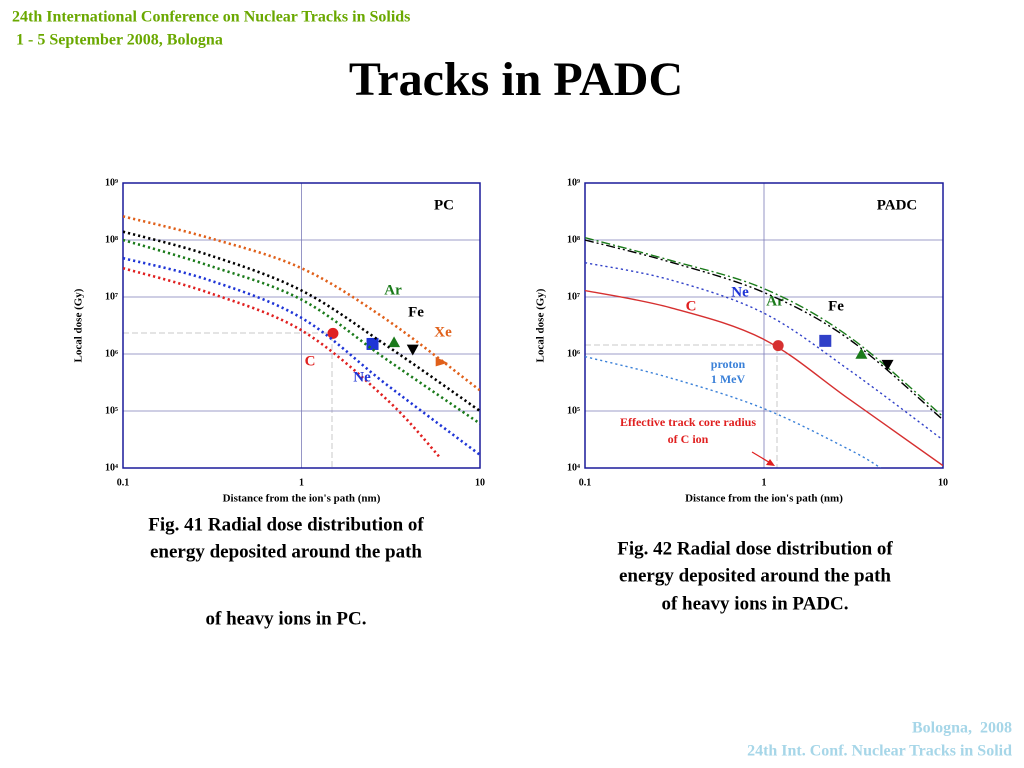 The image size is (1024, 768). I want to click on chart-title: PC, so click(444, 205).